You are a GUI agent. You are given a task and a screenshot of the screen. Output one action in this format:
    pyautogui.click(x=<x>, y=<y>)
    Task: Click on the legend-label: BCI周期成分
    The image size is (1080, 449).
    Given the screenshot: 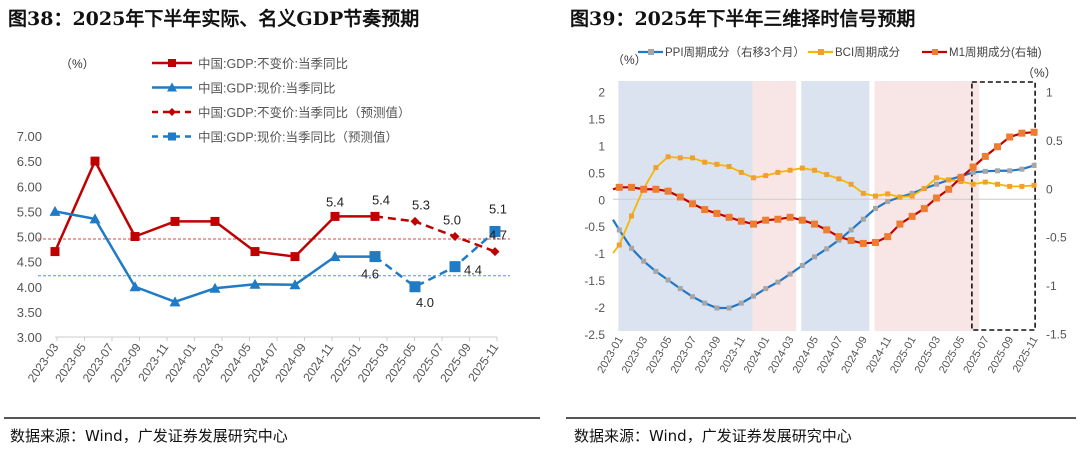 What is the action you would take?
    pyautogui.click(x=868, y=52)
    